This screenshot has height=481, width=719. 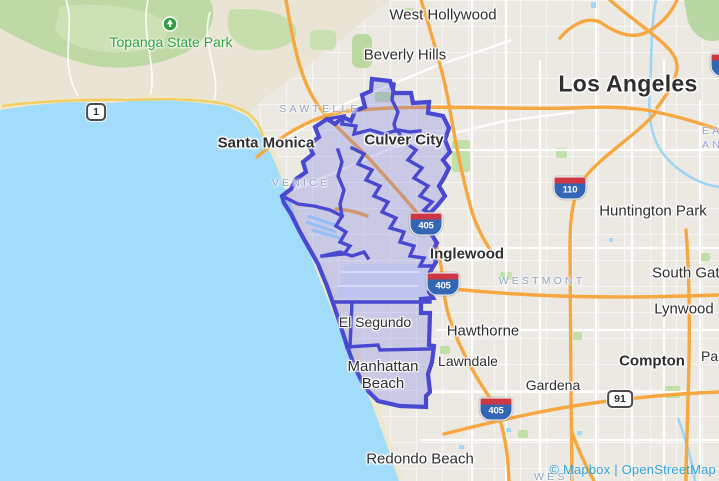 What do you see at coordinates (323, 227) in the screenshot?
I see `marina-channels` at bounding box center [323, 227].